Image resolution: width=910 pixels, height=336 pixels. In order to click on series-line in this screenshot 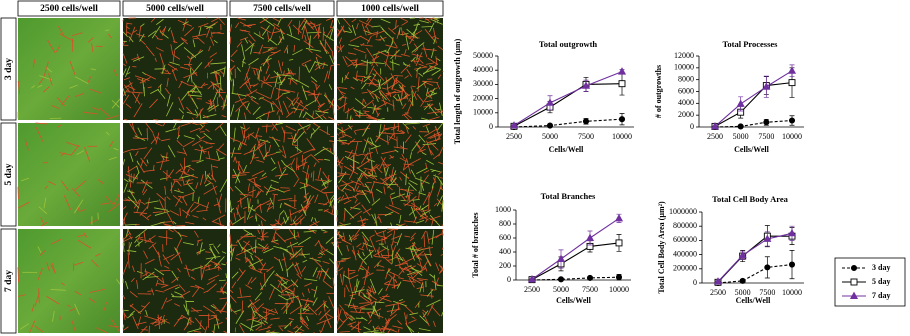, I will do `click(754, 259)`.